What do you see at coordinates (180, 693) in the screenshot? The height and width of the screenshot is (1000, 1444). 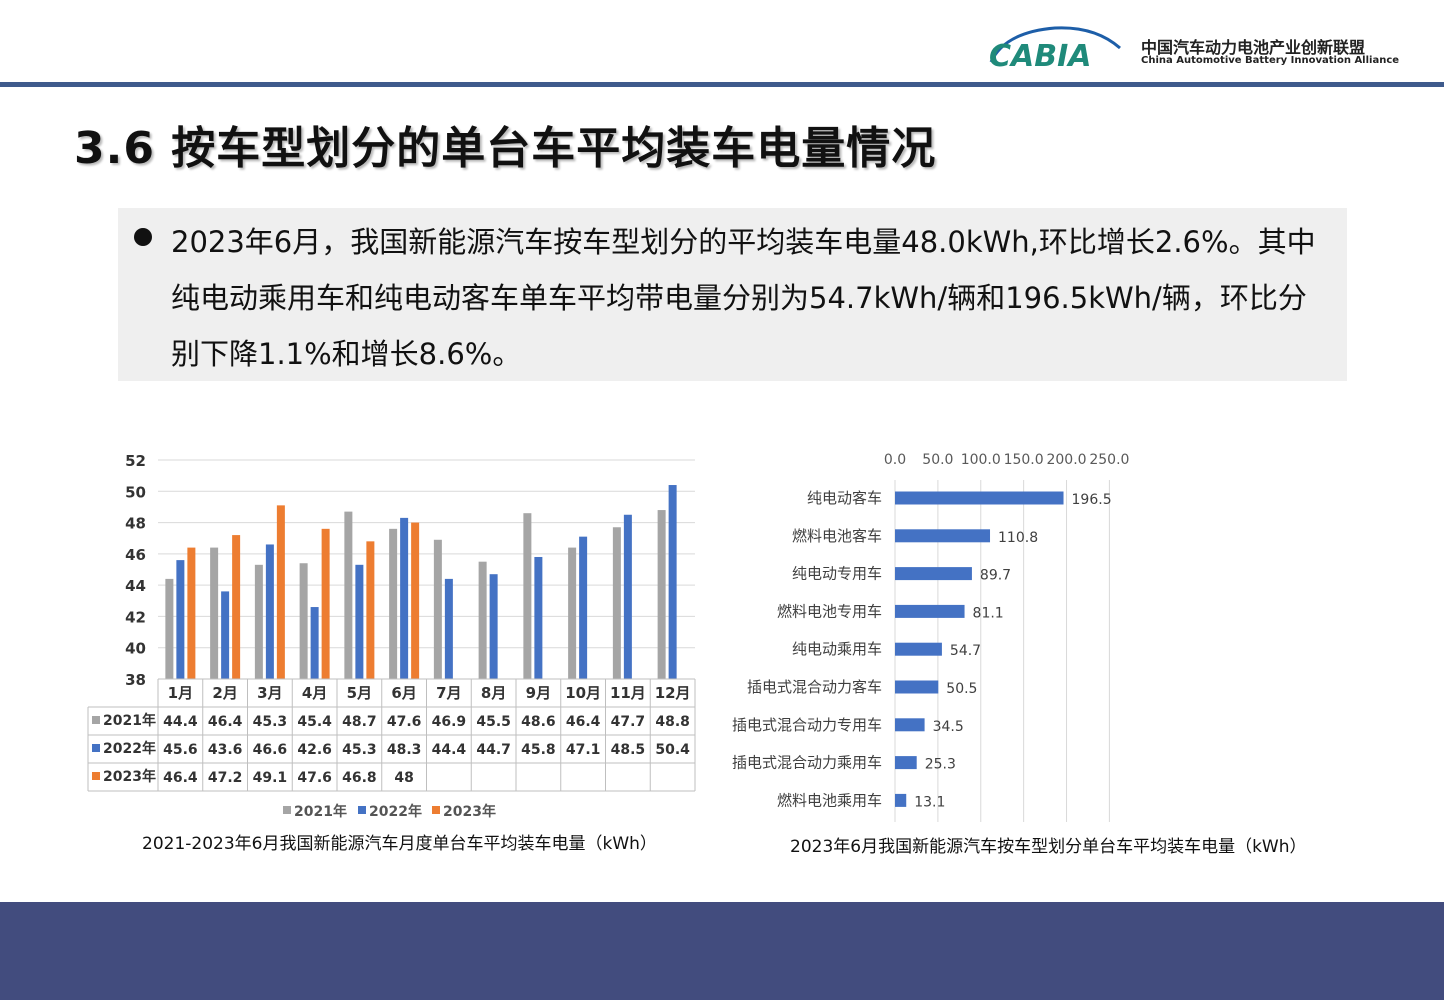 I see `x-tick-label: 1月` at bounding box center [180, 693].